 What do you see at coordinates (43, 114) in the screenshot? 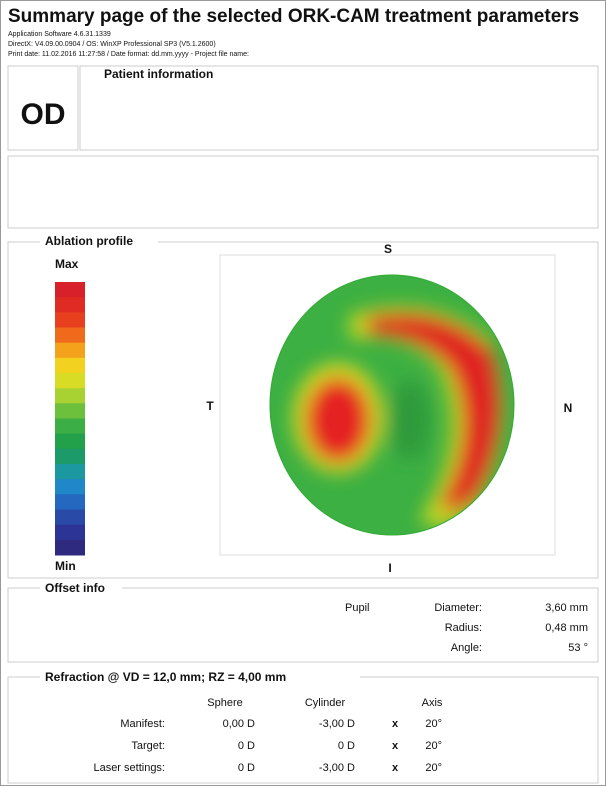
I see `eye-label: OD` at bounding box center [43, 114].